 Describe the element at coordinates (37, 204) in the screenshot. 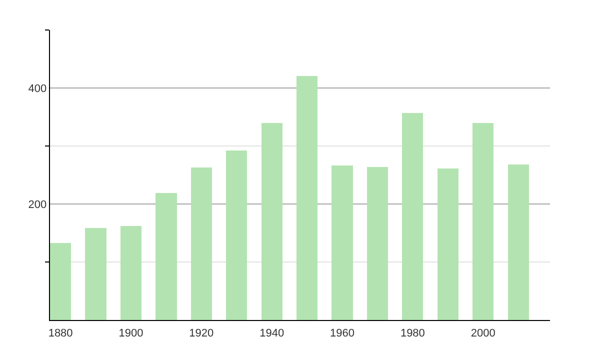

I see `y-tick-label: 200` at that location.